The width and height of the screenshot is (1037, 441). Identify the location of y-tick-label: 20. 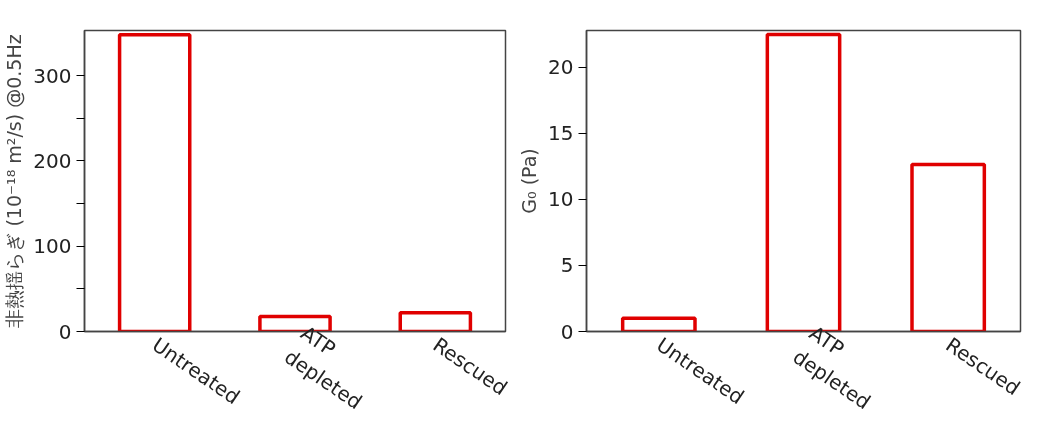
(561, 67).